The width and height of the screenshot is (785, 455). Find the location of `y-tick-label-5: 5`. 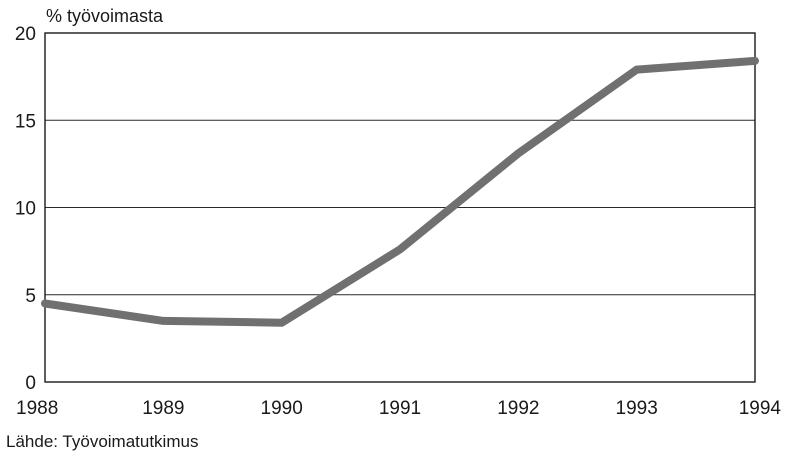

y-tick-label-5: 5 is located at coordinates (30, 296).